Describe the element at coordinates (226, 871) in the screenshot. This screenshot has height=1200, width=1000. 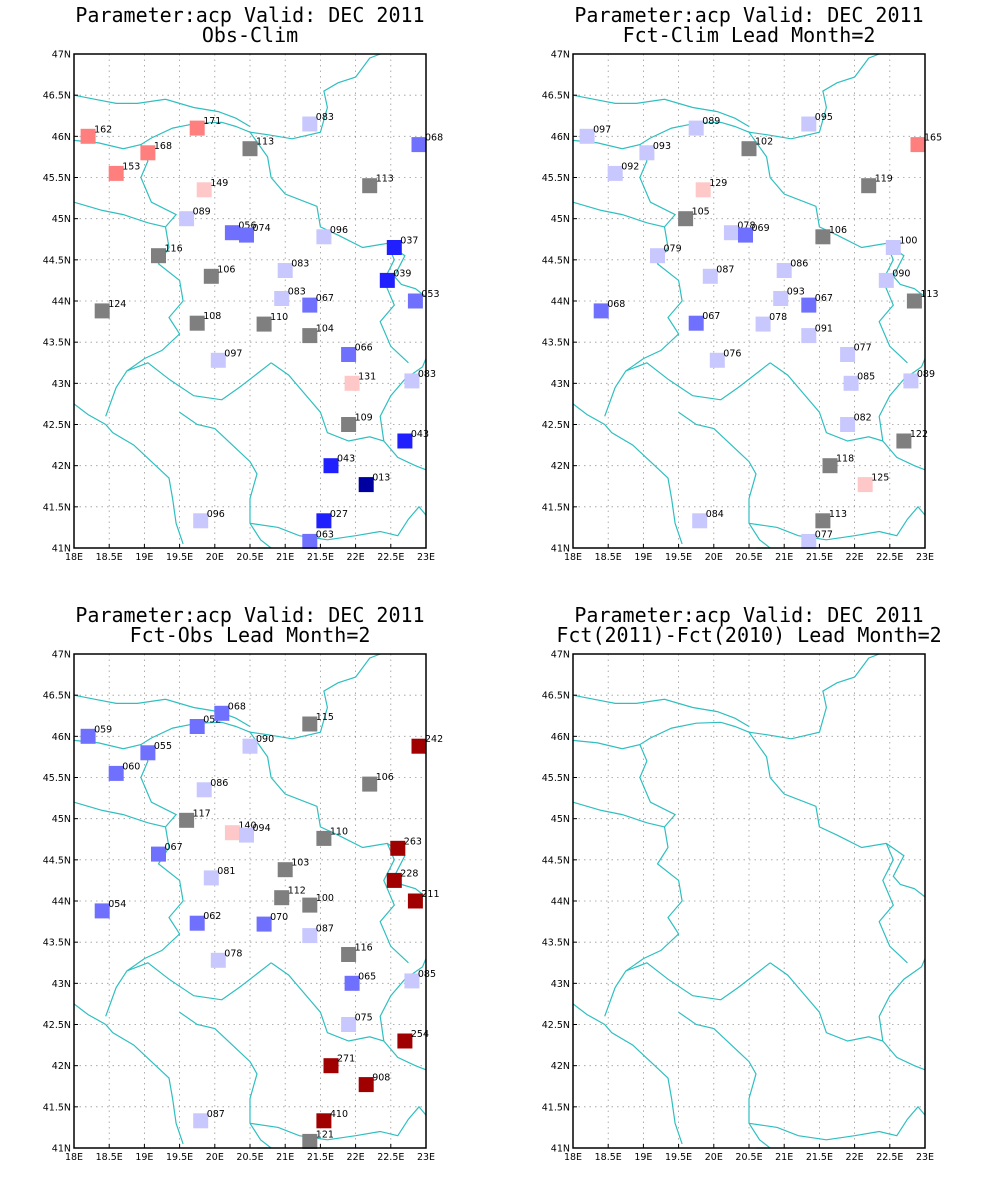
I see `station-value-label: 081` at that location.